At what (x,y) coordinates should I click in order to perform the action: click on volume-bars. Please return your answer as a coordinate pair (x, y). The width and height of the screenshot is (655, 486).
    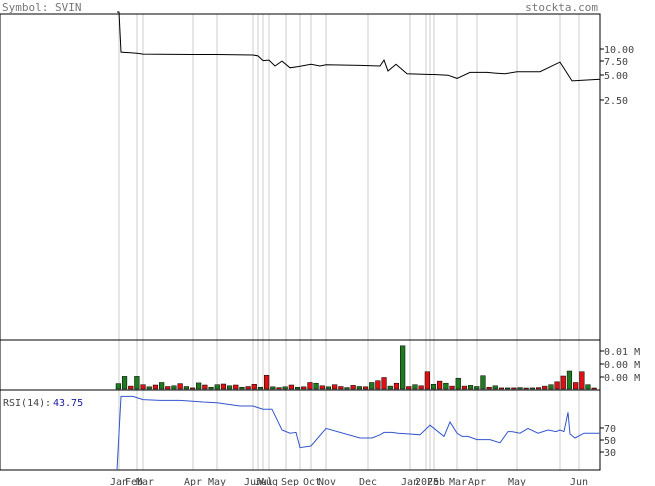
    Looking at the image, I should click on (356, 367).